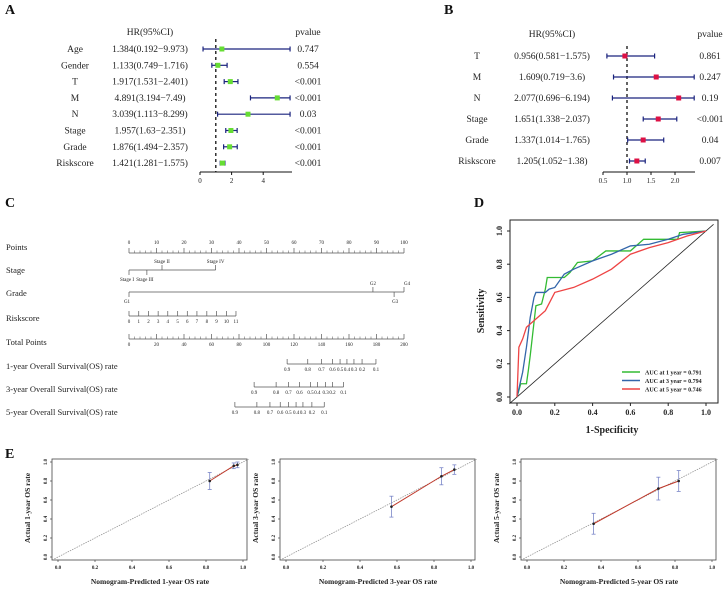 The height and width of the screenshot is (591, 728). I want to click on row-label: Grade, so click(74, 148).